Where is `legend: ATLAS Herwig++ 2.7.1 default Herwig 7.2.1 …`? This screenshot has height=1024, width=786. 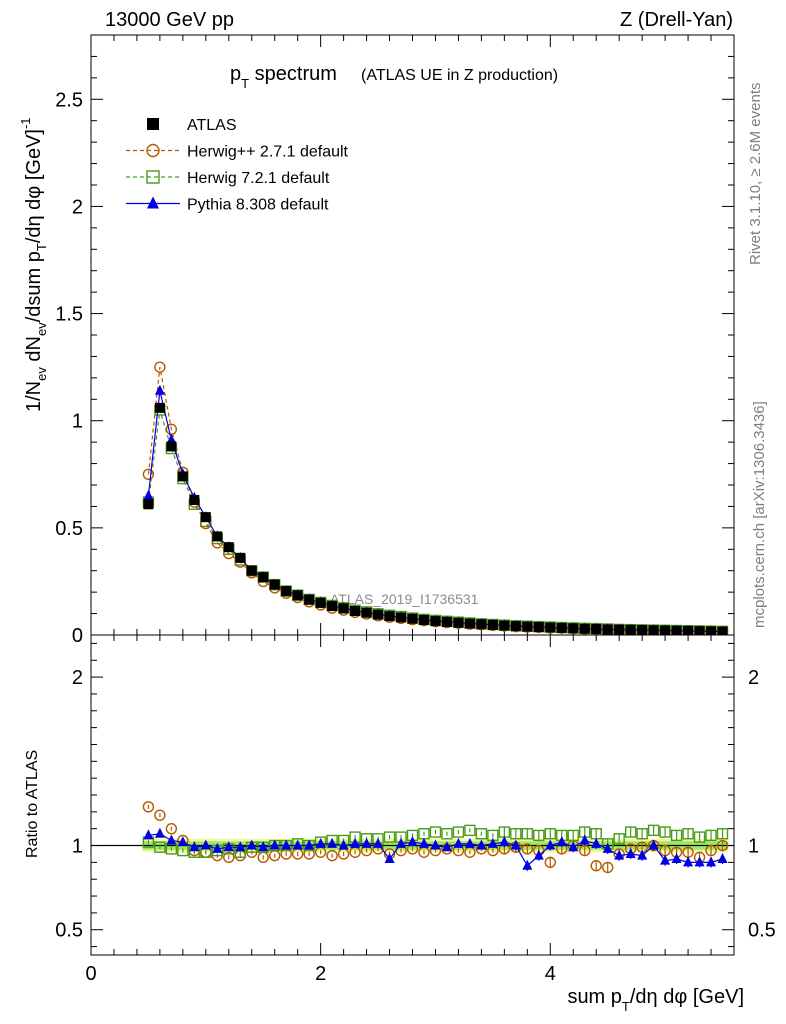 legend: ATLAS Herwig++ 2.7.1 default Herwig 7.2.1 … is located at coordinates (237, 165).